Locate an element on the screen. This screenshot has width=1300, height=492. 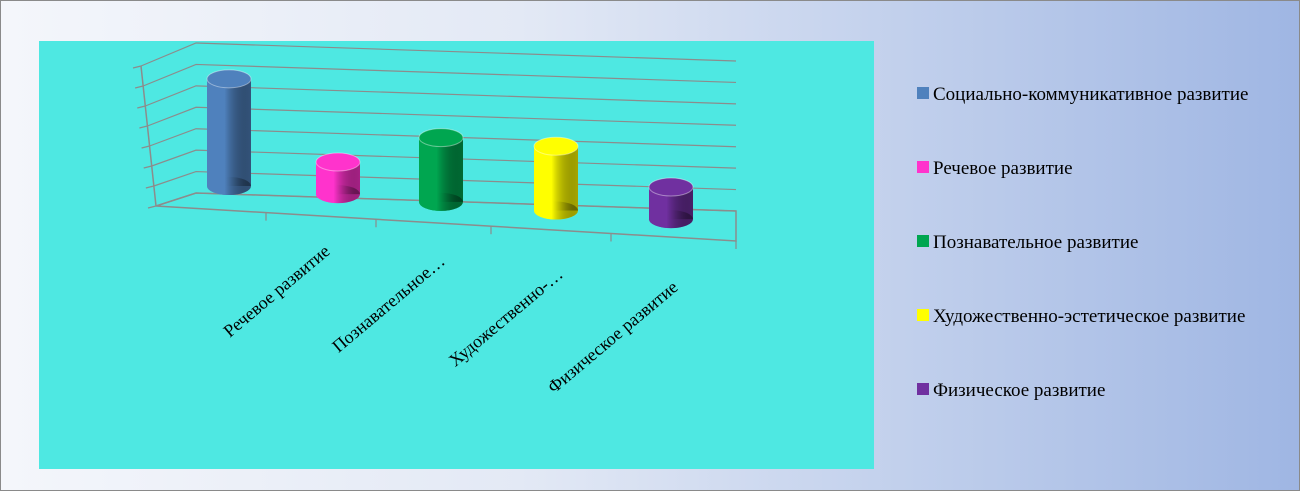
legend-item: Социально-коммуникативное развитие is located at coordinates (1107, 94).